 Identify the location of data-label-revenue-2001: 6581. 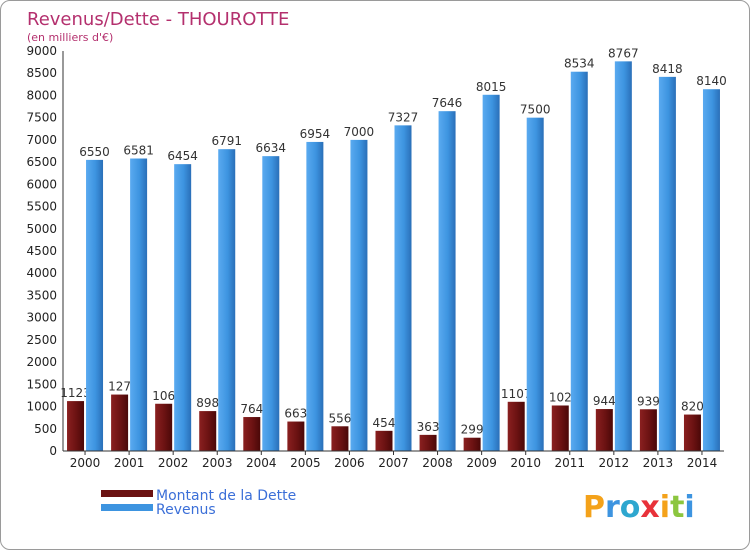
(138, 151).